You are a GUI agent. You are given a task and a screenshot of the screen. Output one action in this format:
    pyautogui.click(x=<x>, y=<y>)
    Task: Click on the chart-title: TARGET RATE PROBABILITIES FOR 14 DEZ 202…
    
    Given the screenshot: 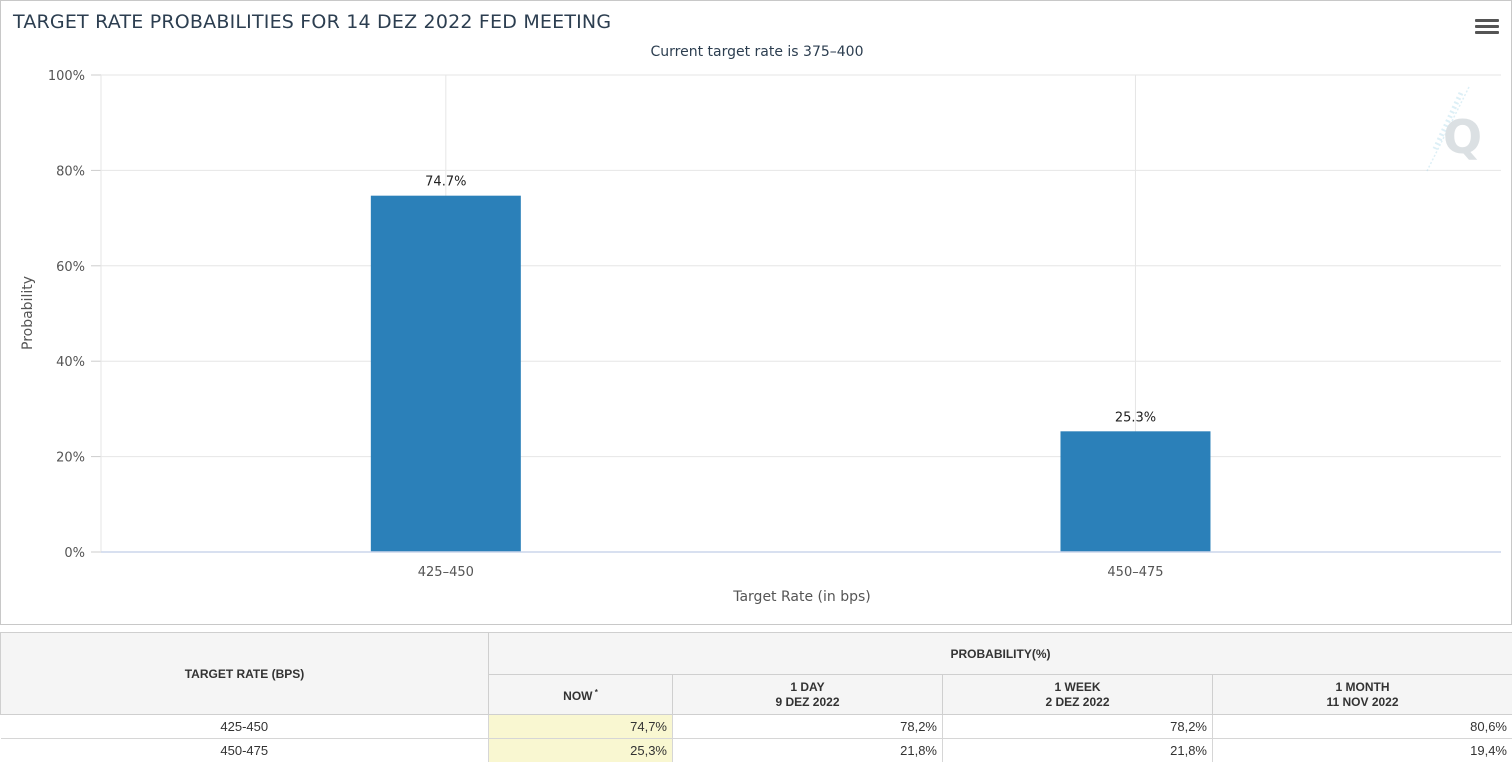 What is the action you would take?
    pyautogui.click(x=312, y=22)
    